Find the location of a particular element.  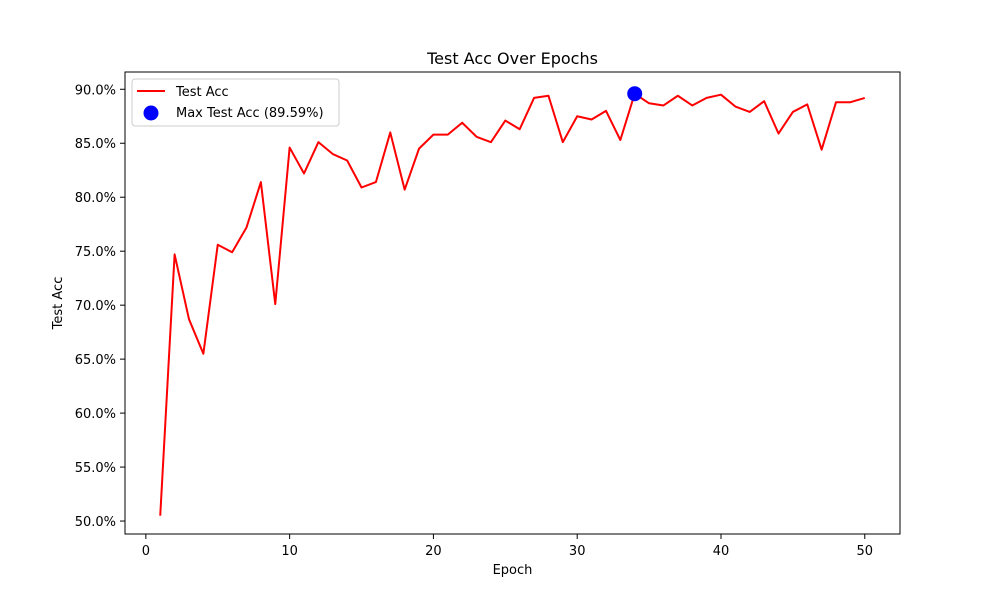

x-axis-label: Epoch is located at coordinates (513, 570).